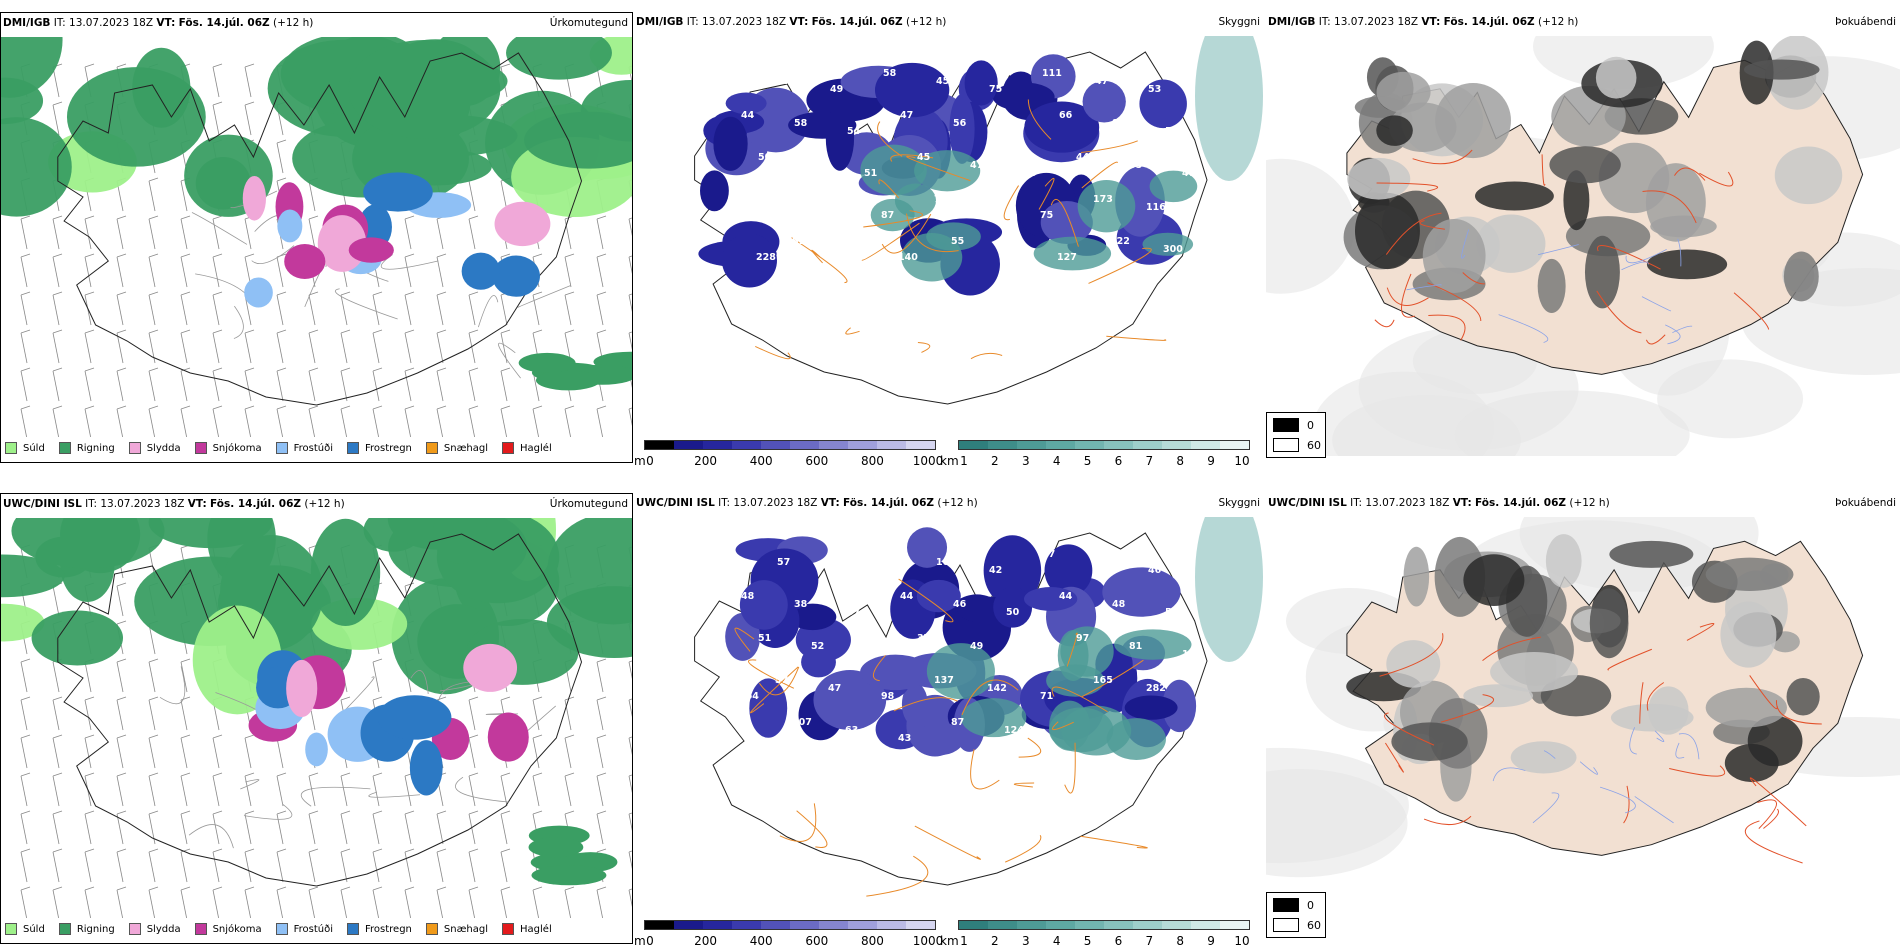 Image resolution: width=1900 pixels, height=950 pixels. I want to click on fog-legend-low-swatch, so click(1286, 905).